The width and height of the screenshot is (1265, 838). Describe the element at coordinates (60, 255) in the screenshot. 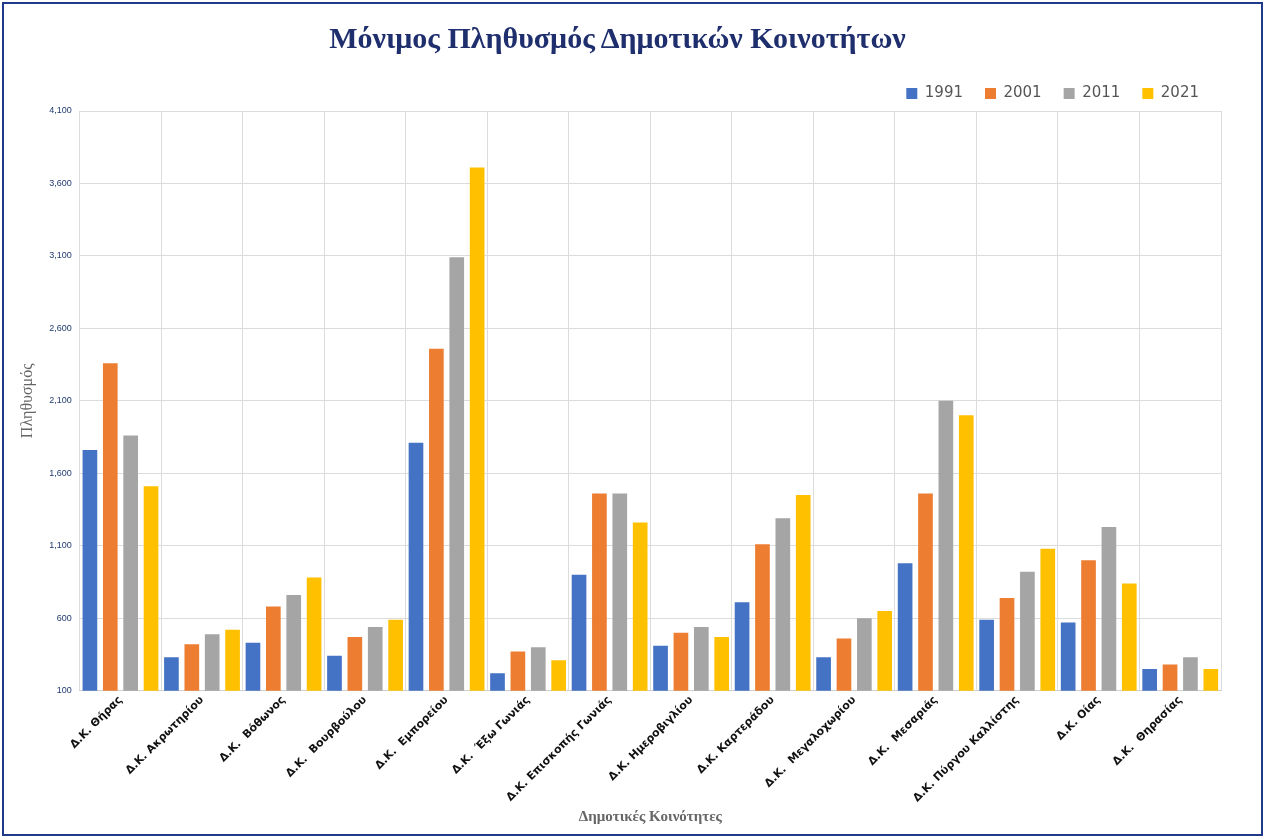

I see `y-tick-label: 3,100` at that location.